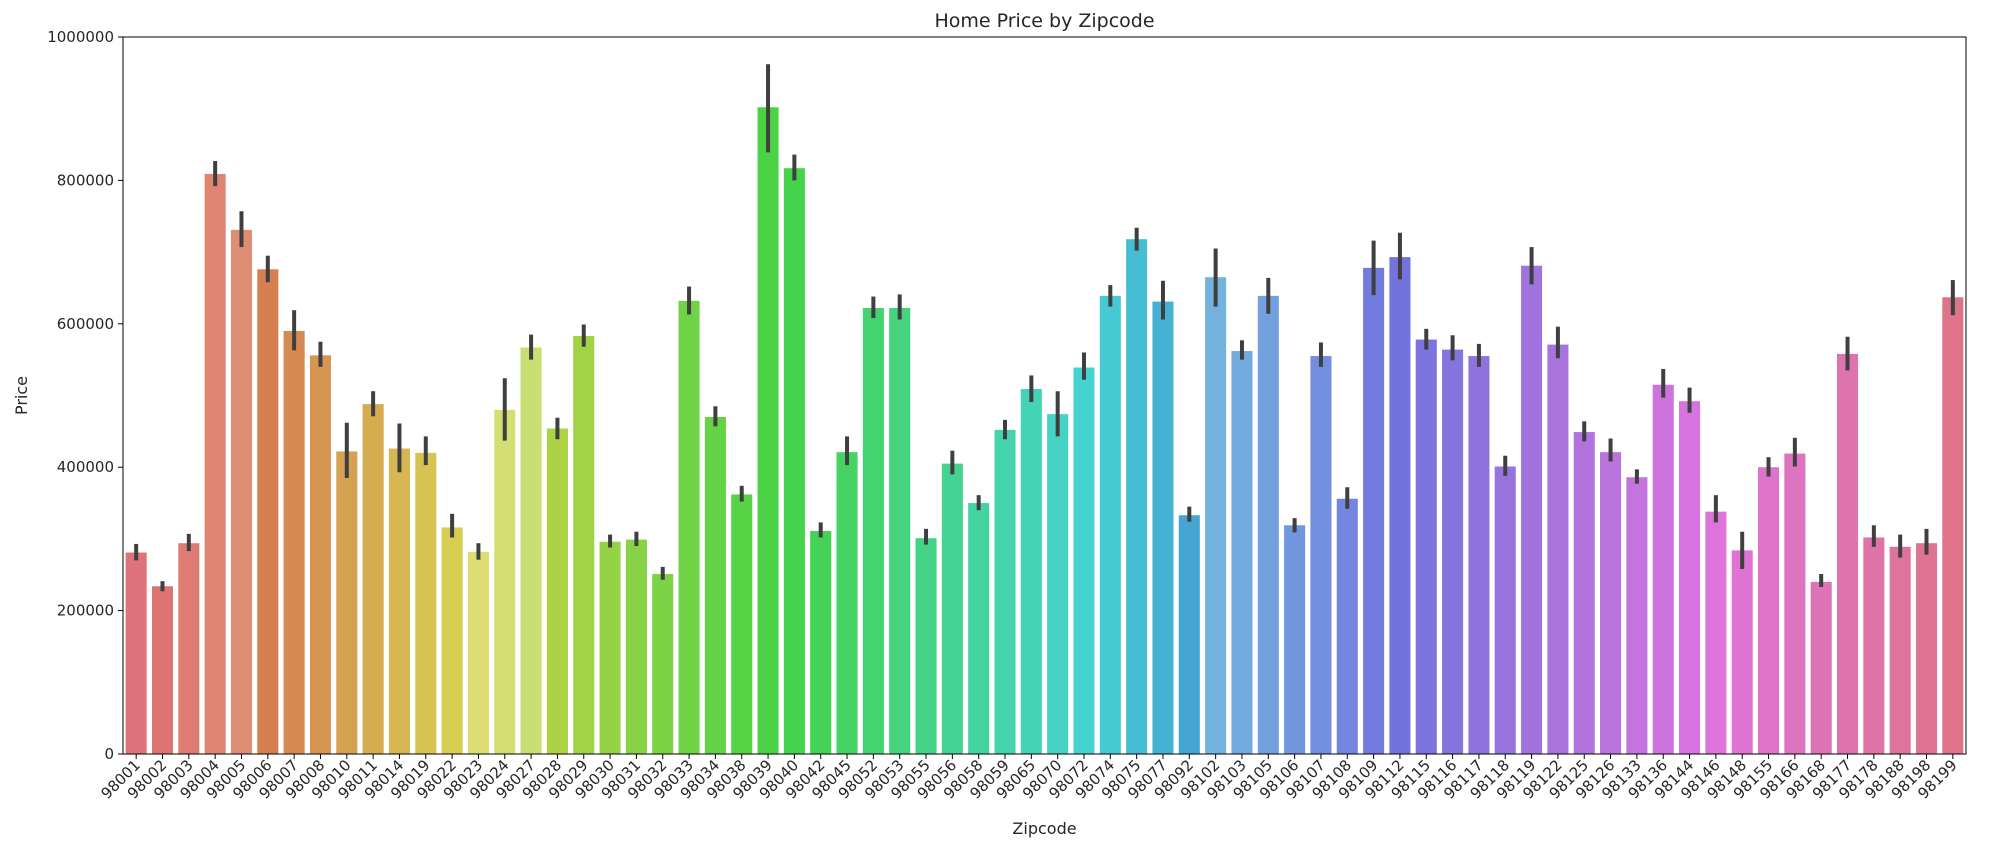 Image resolution: width=1990 pixels, height=850 pixels. I want to click on chart-title: Home Price by Zipcode, so click(1044, 21).